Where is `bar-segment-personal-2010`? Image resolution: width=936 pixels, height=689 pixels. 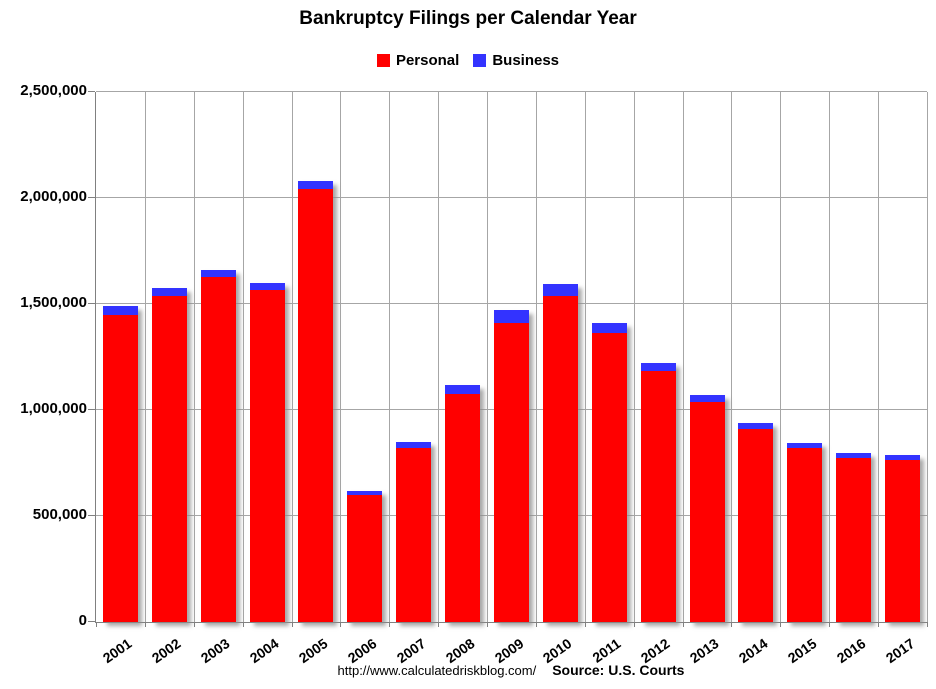
bar-segment-personal-2010 is located at coordinates (560, 459).